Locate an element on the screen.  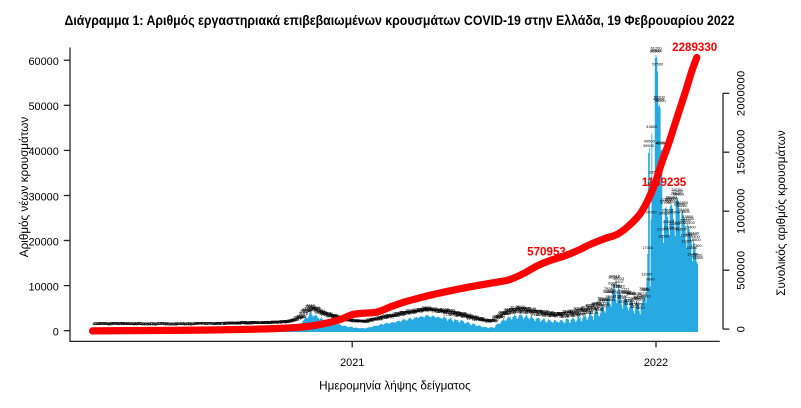
svg-text: 596 is located at coordinates (288, 321).